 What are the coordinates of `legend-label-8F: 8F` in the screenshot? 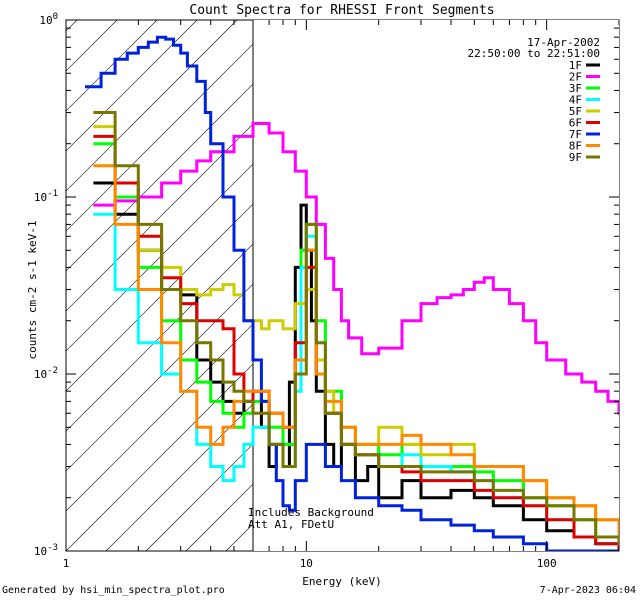 It's located at (575, 146).